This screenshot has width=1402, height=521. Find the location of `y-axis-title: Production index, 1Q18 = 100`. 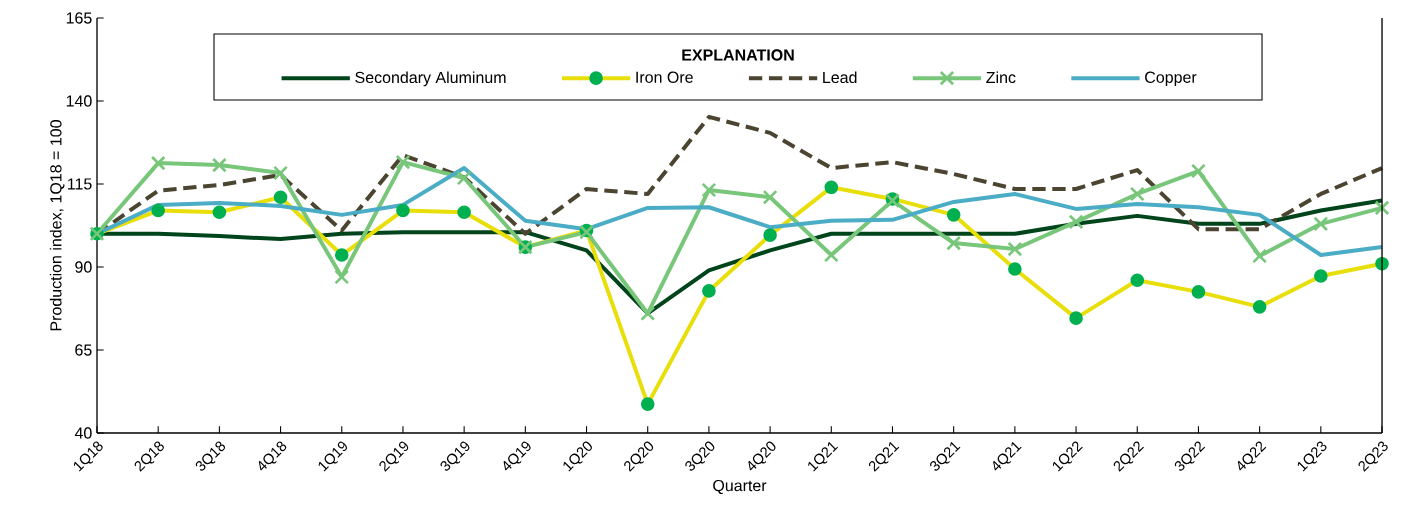

y-axis-title: Production index, 1Q18 = 100 is located at coordinates (57, 225).